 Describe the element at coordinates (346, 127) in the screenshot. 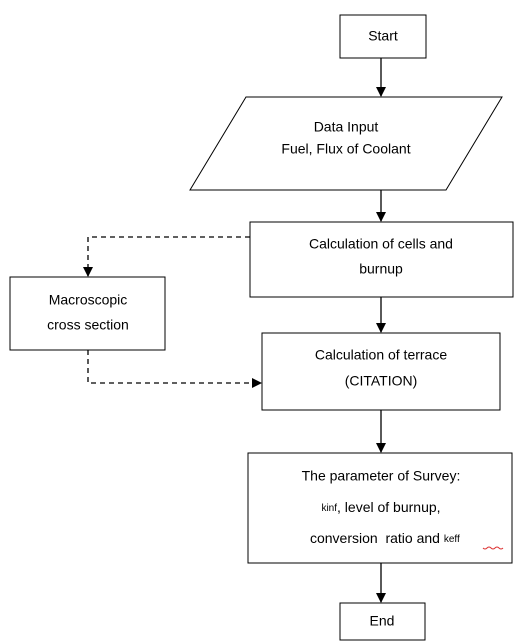

I see `input-label: Data Input` at that location.